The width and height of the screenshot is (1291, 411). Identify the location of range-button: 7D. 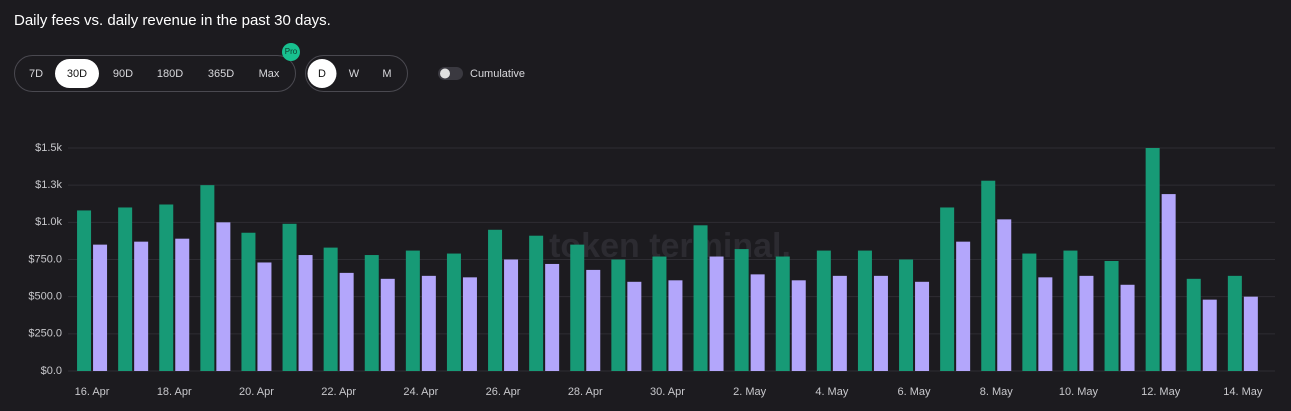
(36, 74).